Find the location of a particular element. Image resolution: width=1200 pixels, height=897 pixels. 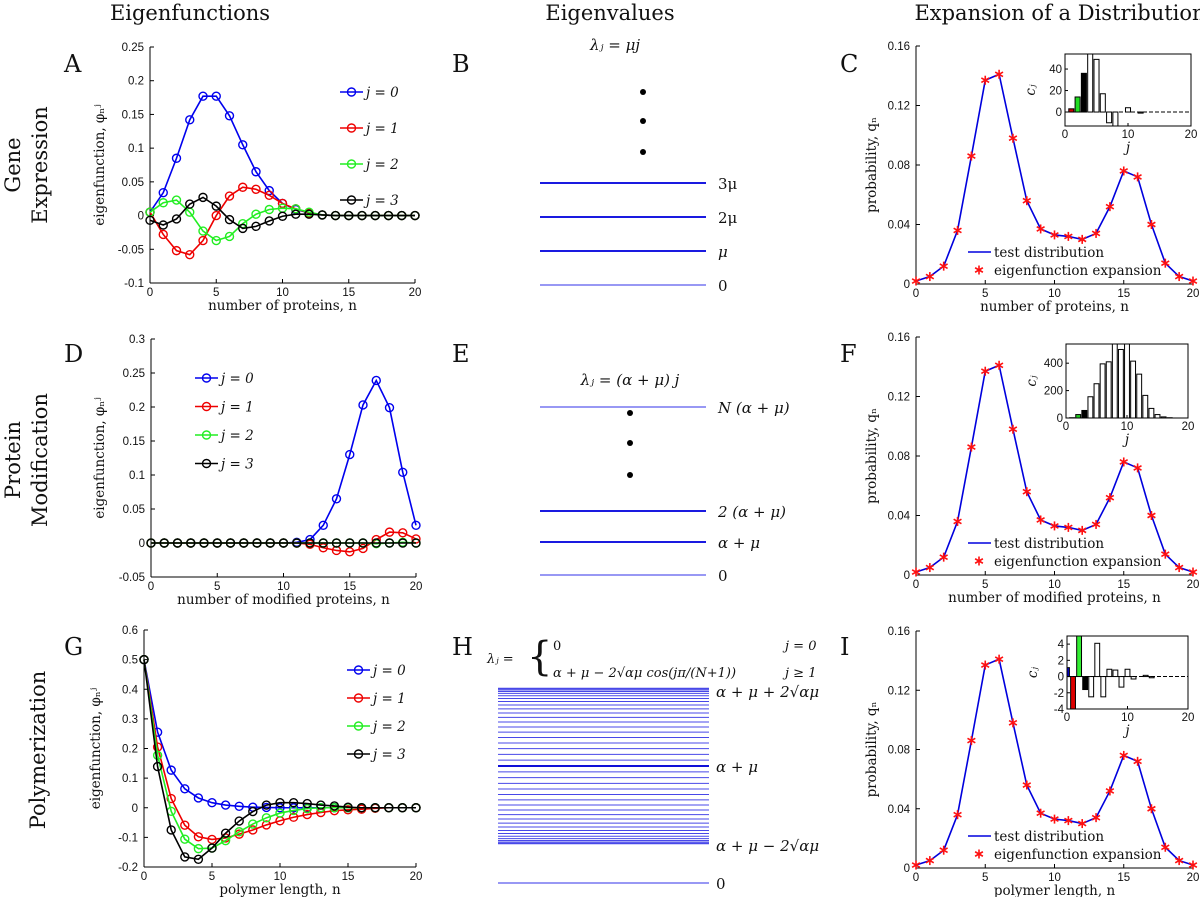

x-tick-label: 20 is located at coordinates (1193, 878).